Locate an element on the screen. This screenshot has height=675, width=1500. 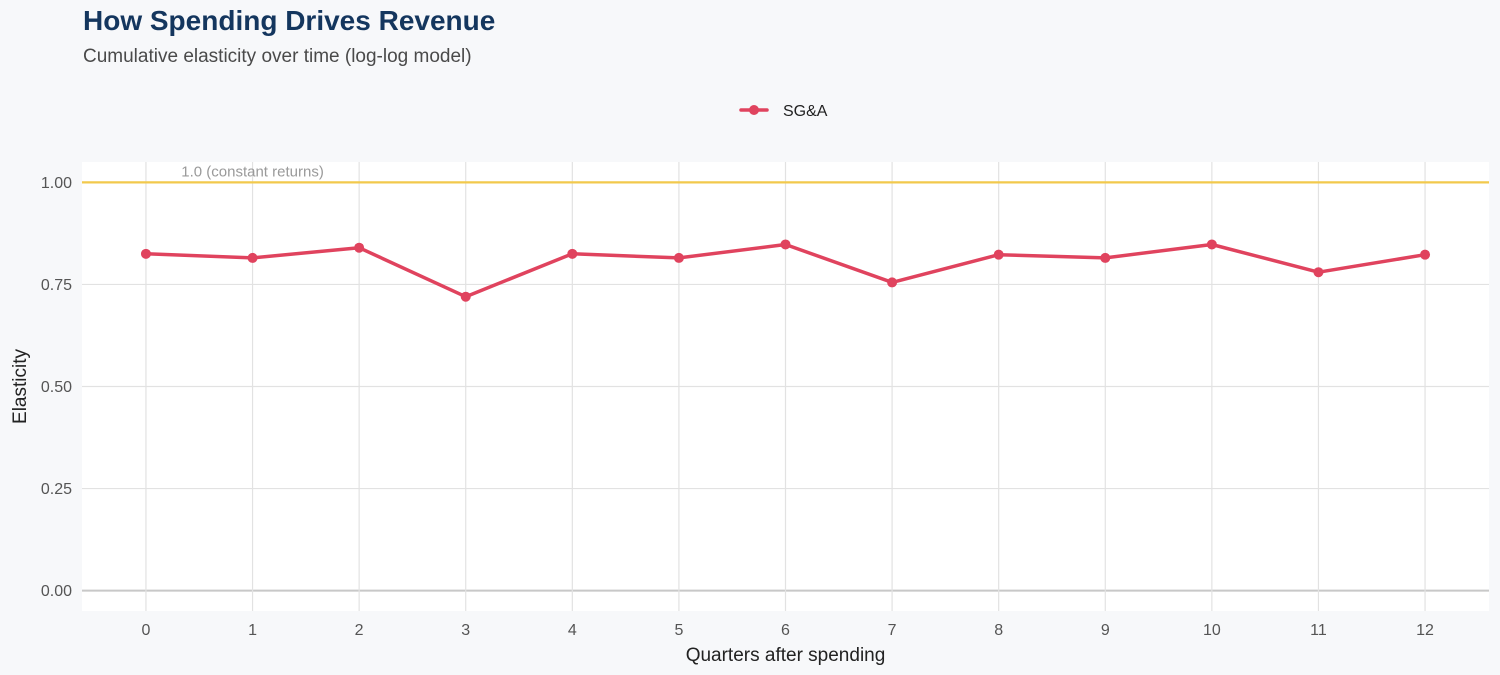
legend: SG&A is located at coordinates (783, 111).